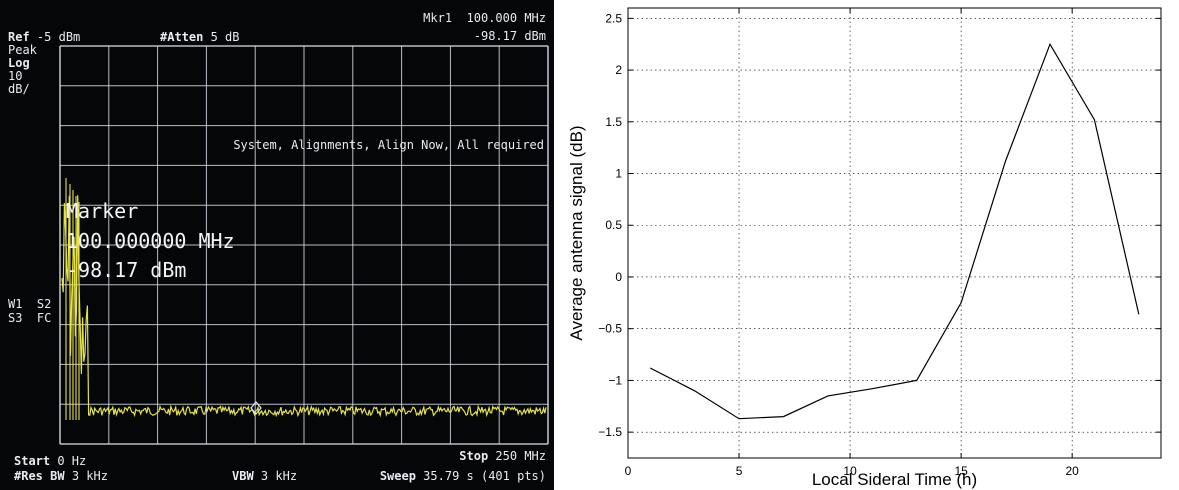 The width and height of the screenshot is (1179, 490). I want to click on resbw-label: #Res BW, so click(39, 476).